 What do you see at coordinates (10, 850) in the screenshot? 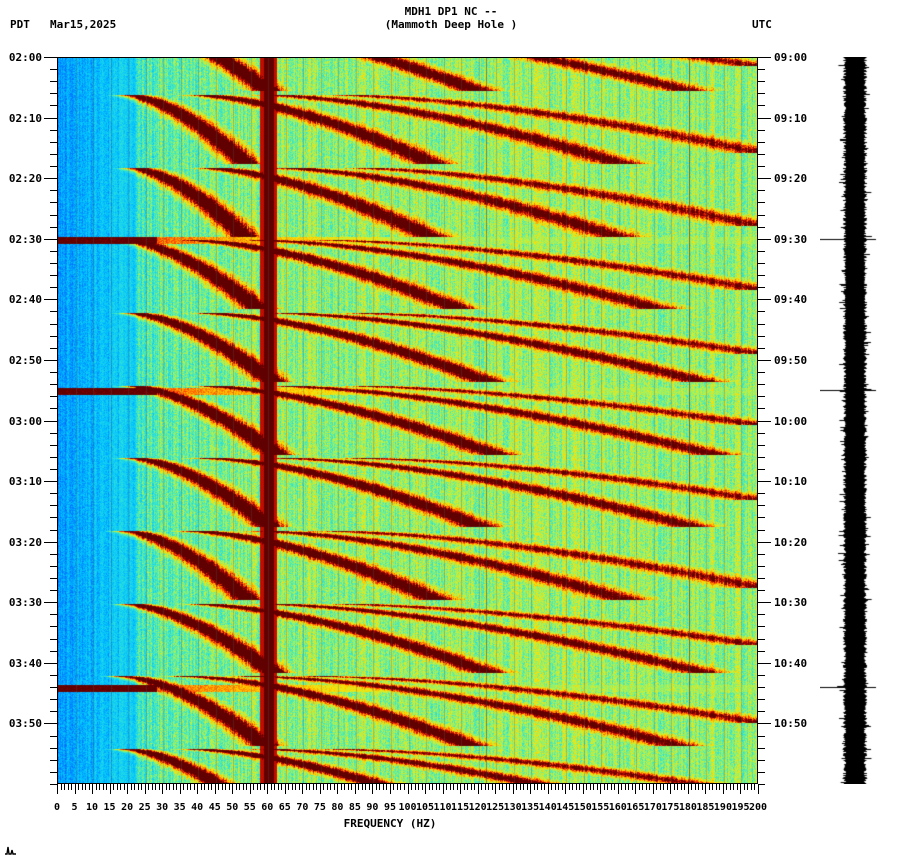
I see `waveform-glyph` at bounding box center [10, 850].